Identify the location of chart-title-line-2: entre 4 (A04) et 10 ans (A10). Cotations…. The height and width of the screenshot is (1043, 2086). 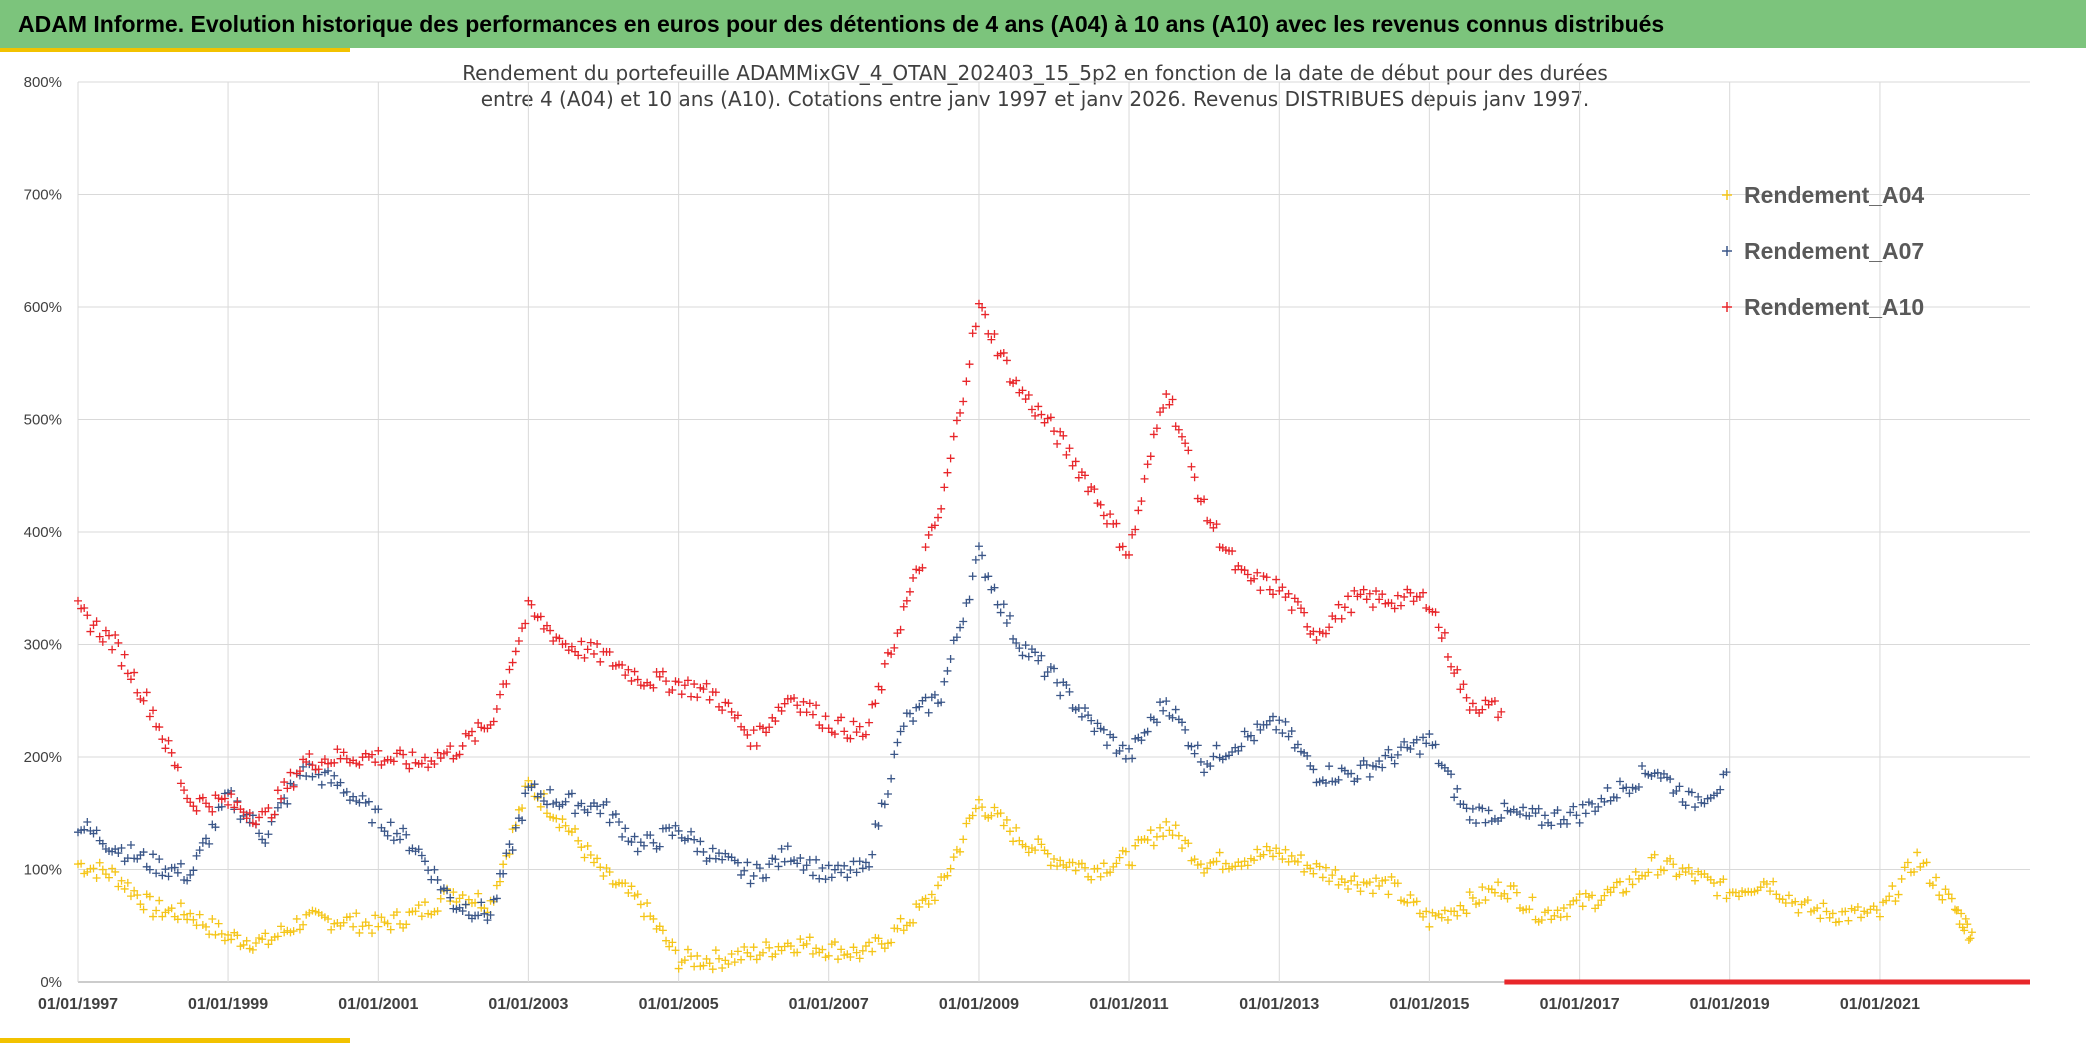
(1035, 99).